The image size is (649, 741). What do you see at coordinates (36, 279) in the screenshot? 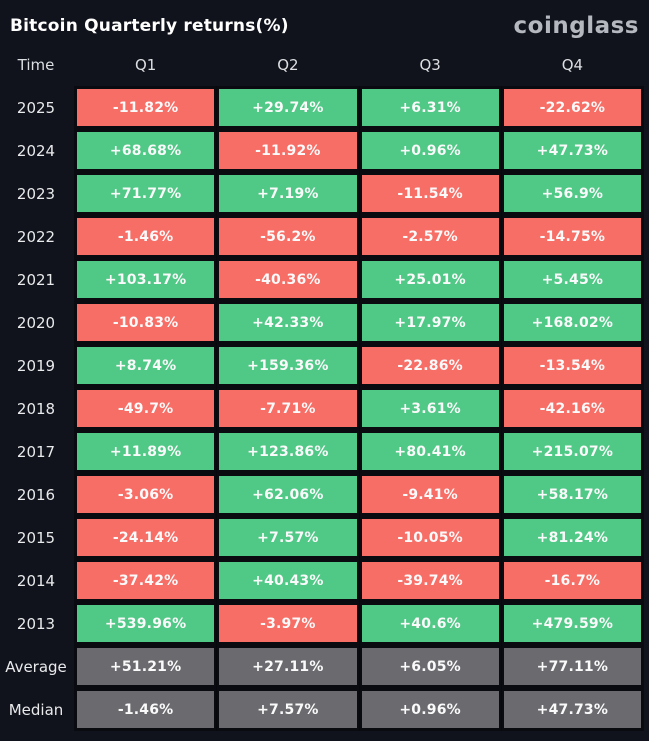
I see `row-label: 2021` at bounding box center [36, 279].